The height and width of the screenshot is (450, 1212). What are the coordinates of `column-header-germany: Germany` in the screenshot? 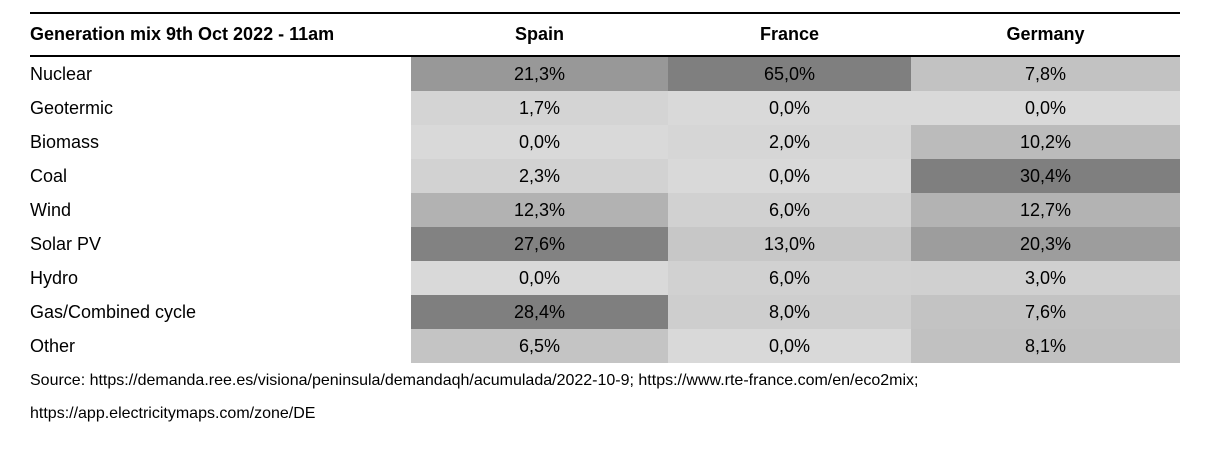 It's located at (1045, 34).